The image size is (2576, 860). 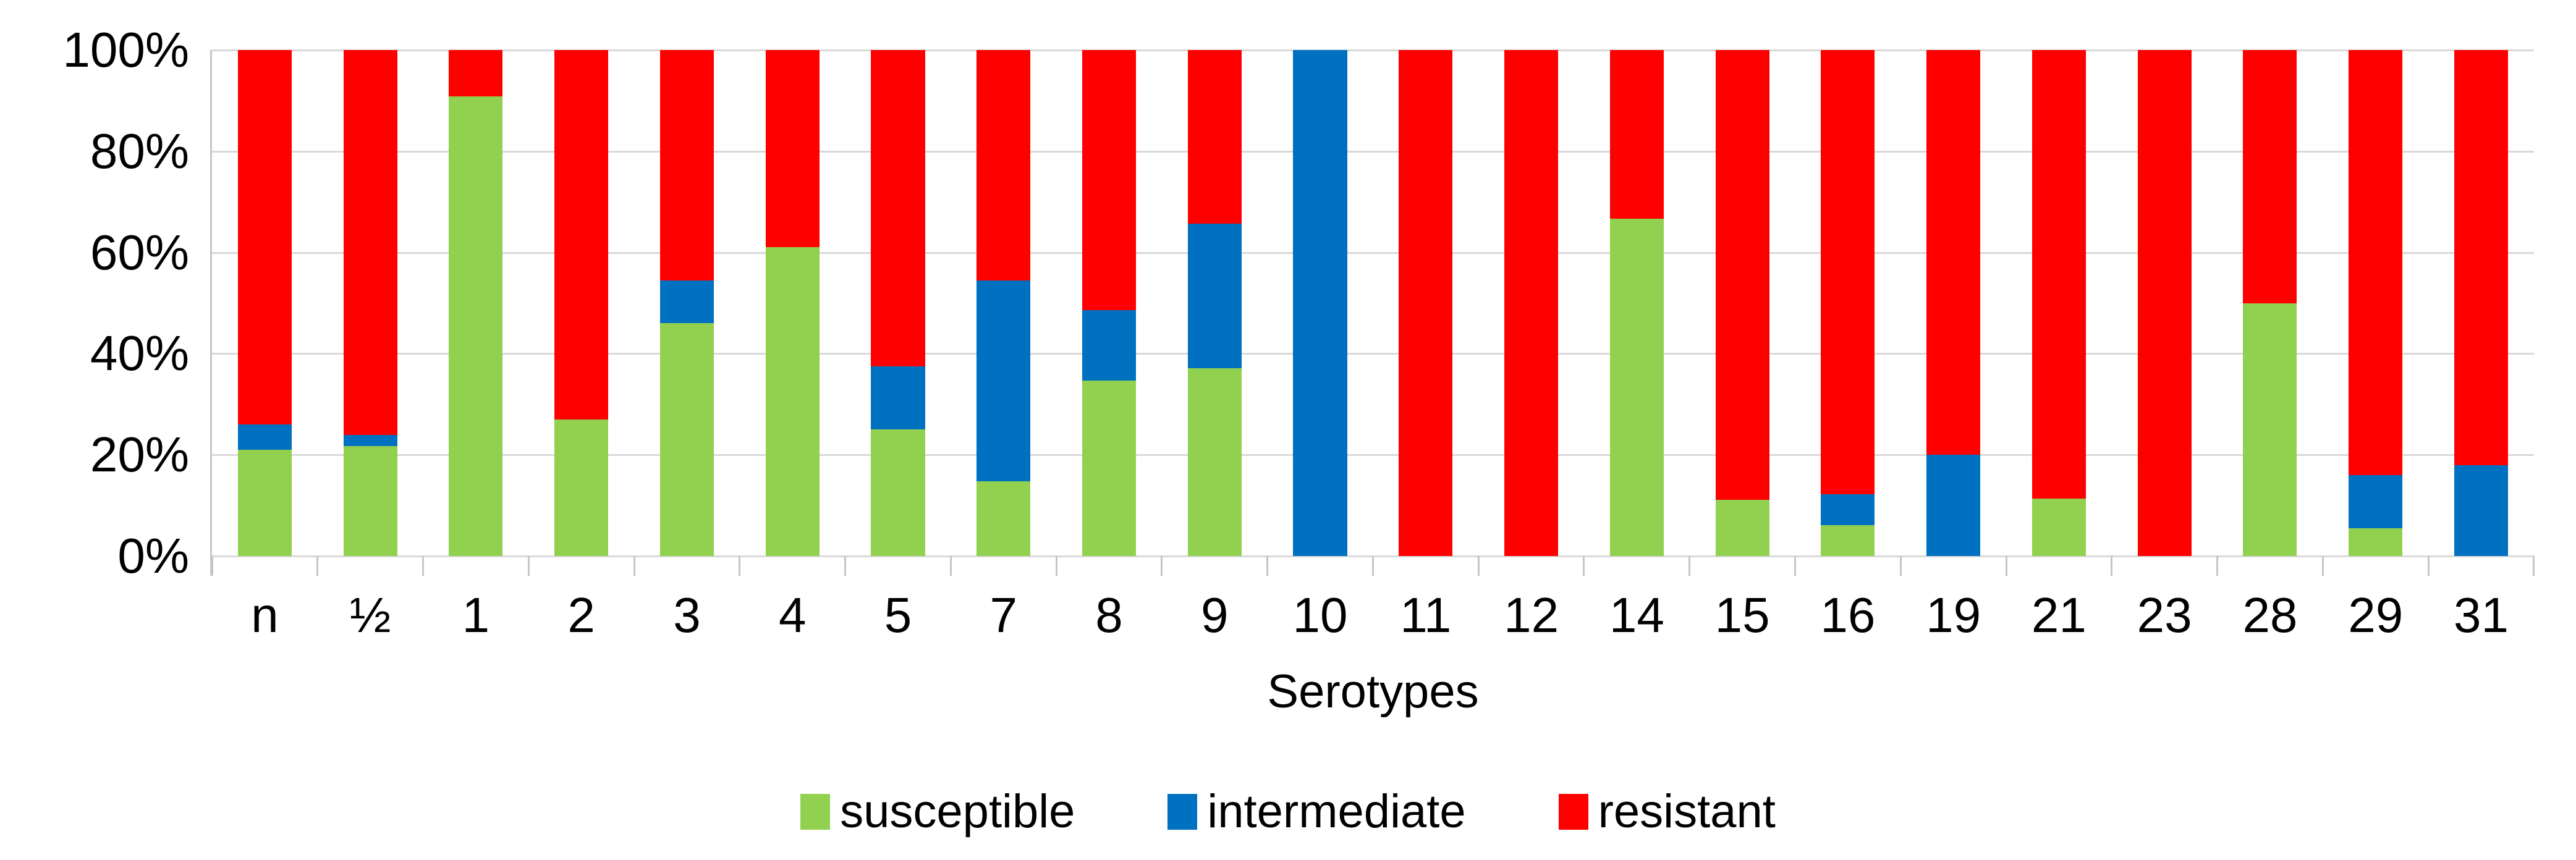 What do you see at coordinates (898, 615) in the screenshot?
I see `x-axis-tick-label: 5` at bounding box center [898, 615].